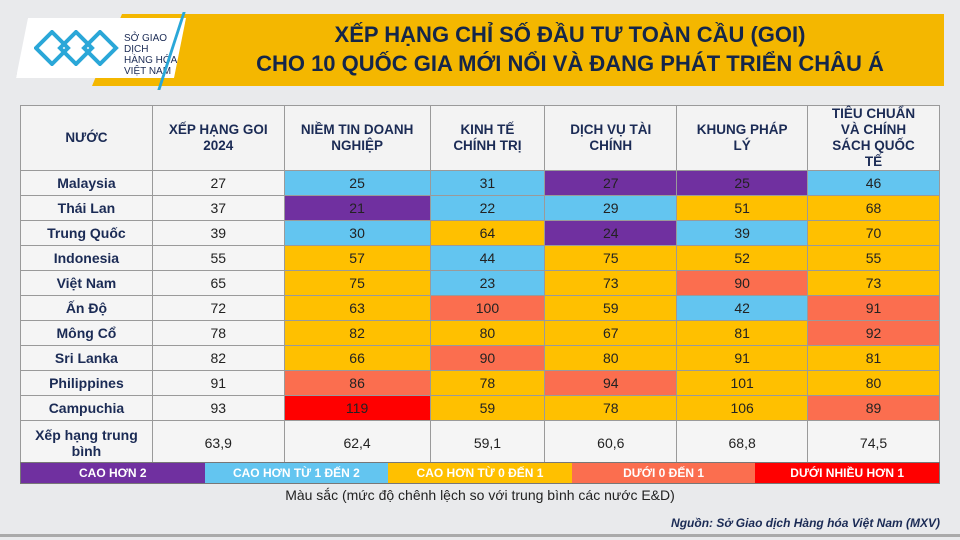 This screenshot has width=960, height=540. What do you see at coordinates (218, 283) in the screenshot?
I see `goi-rank-cell: 65` at bounding box center [218, 283].